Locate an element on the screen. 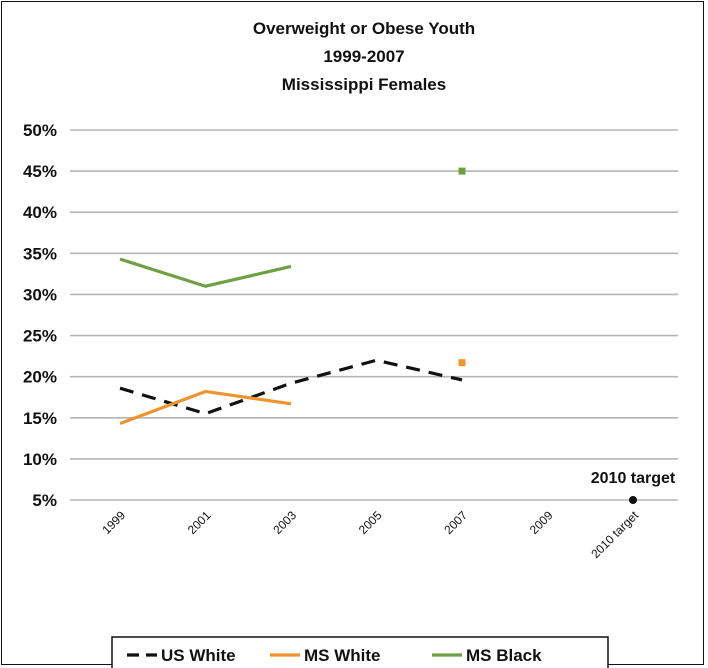  x-tick-label: 2005 is located at coordinates (370, 522).